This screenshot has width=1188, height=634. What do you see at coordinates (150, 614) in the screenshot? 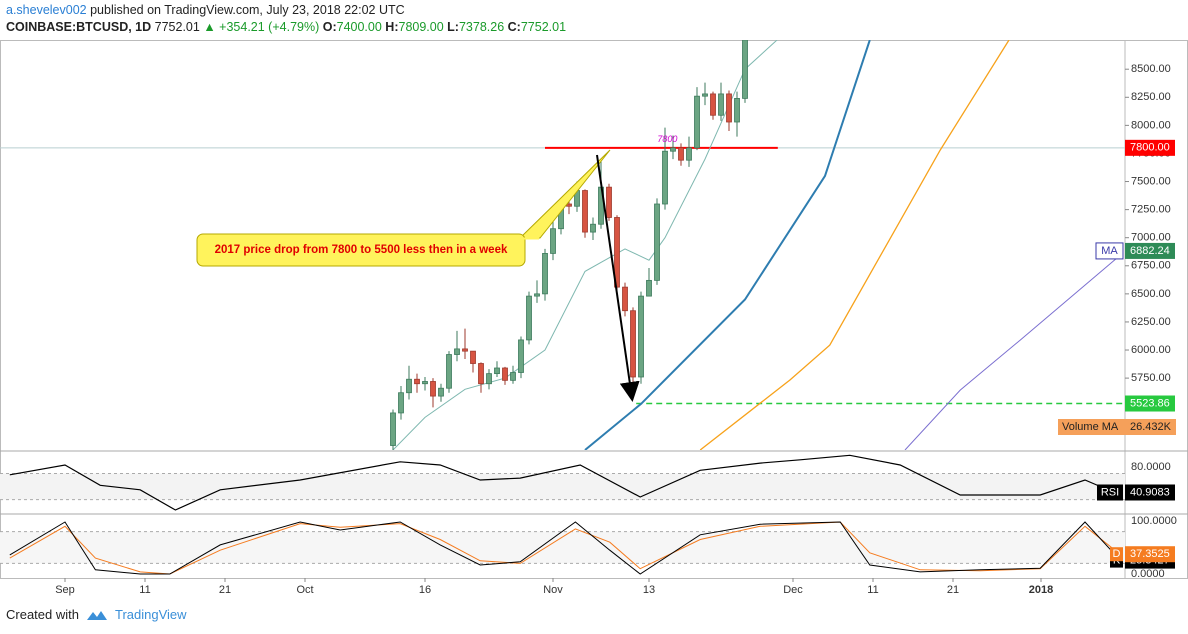
I see `brand: TradingView` at bounding box center [150, 614].